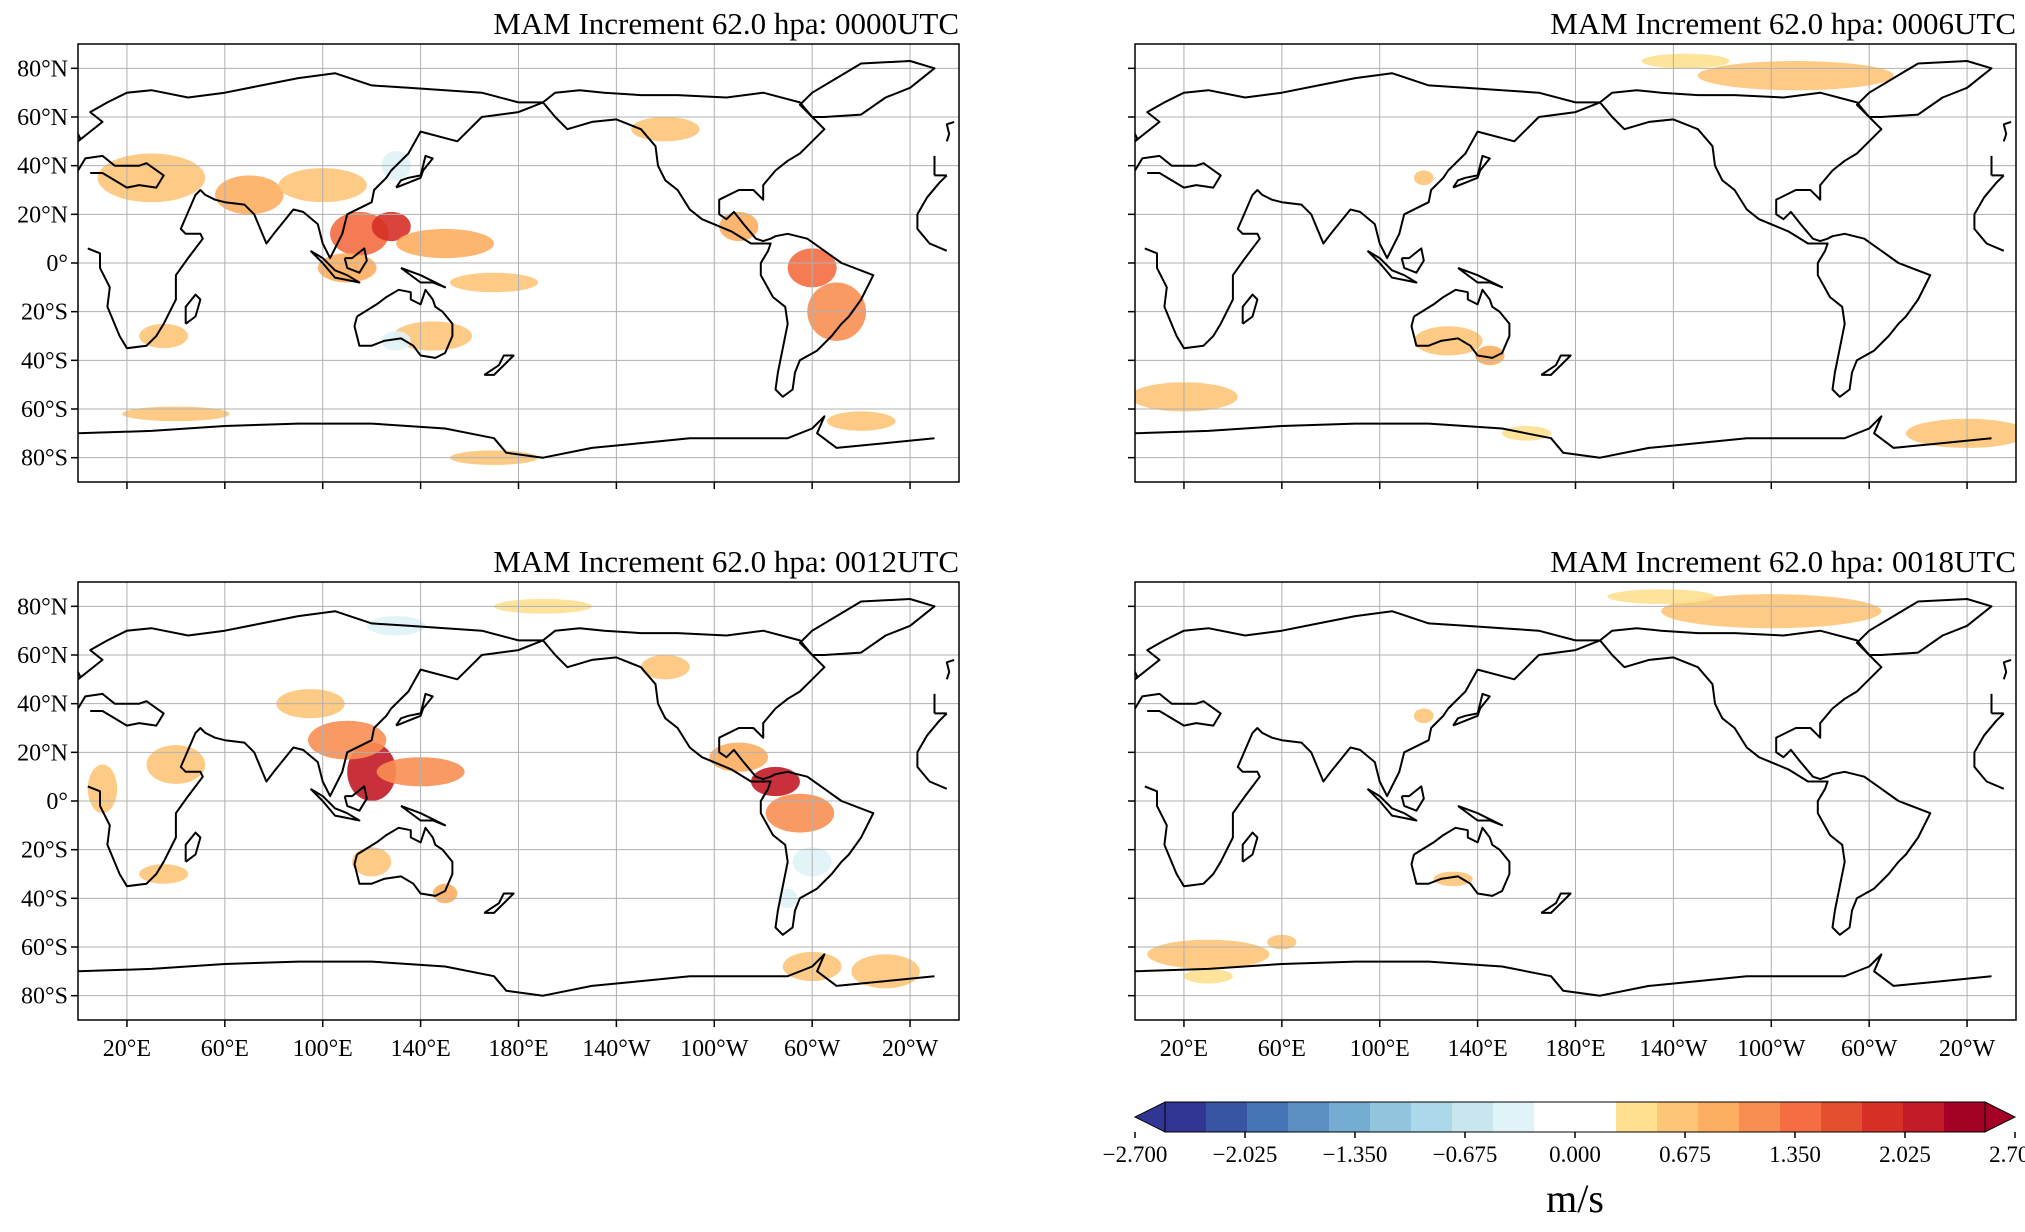  What do you see at coordinates (1184, 1049) in the screenshot?
I see `x-tick-label: 20°E` at bounding box center [1184, 1049].